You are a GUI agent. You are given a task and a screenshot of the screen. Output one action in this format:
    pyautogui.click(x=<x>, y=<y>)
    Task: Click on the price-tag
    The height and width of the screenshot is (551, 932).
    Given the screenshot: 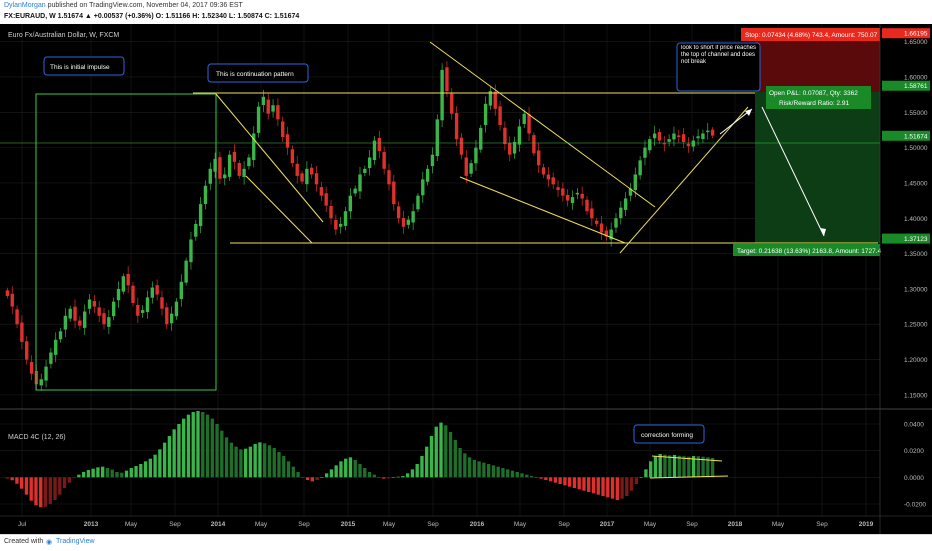 What is the action you would take?
    pyautogui.click(x=906, y=33)
    